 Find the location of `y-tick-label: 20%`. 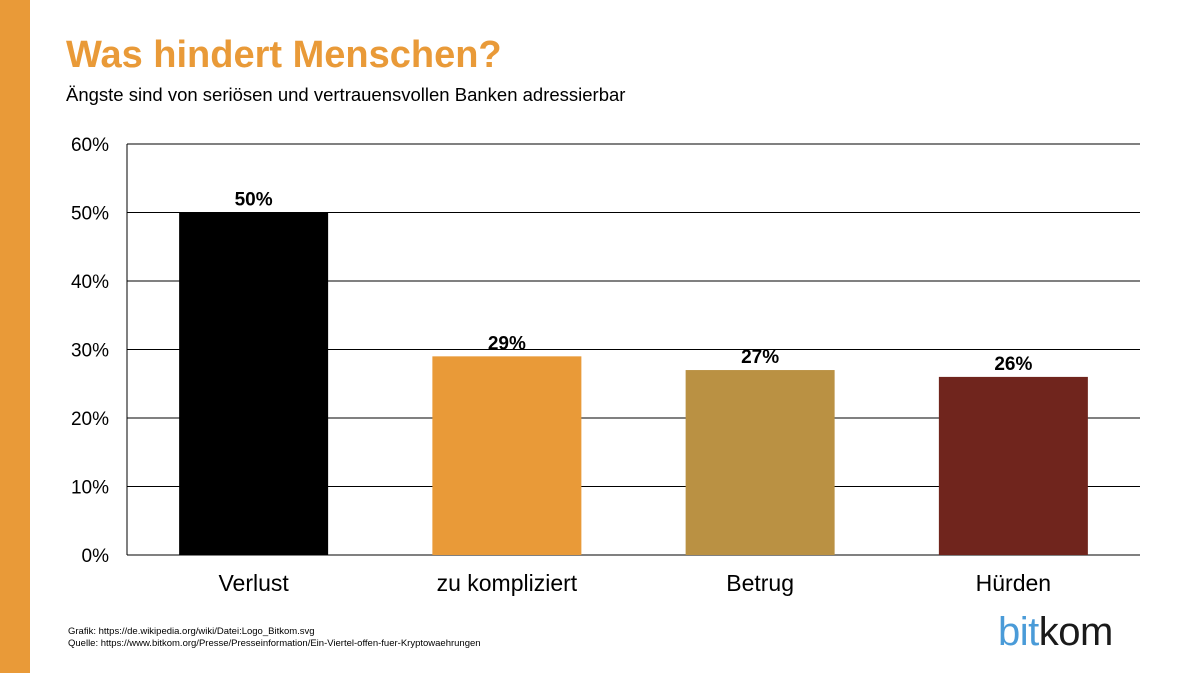

y-tick-label: 20% is located at coordinates (90, 419).